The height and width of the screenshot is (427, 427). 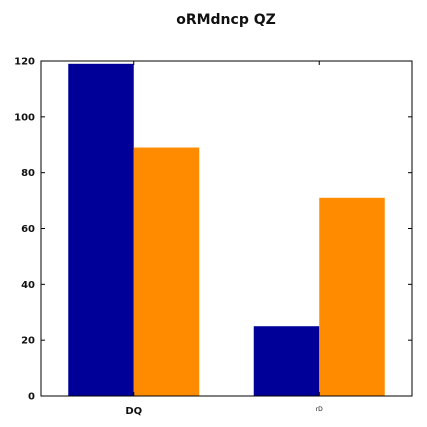 I want to click on chart-title: oRMdncp QZ, so click(x=226, y=20).